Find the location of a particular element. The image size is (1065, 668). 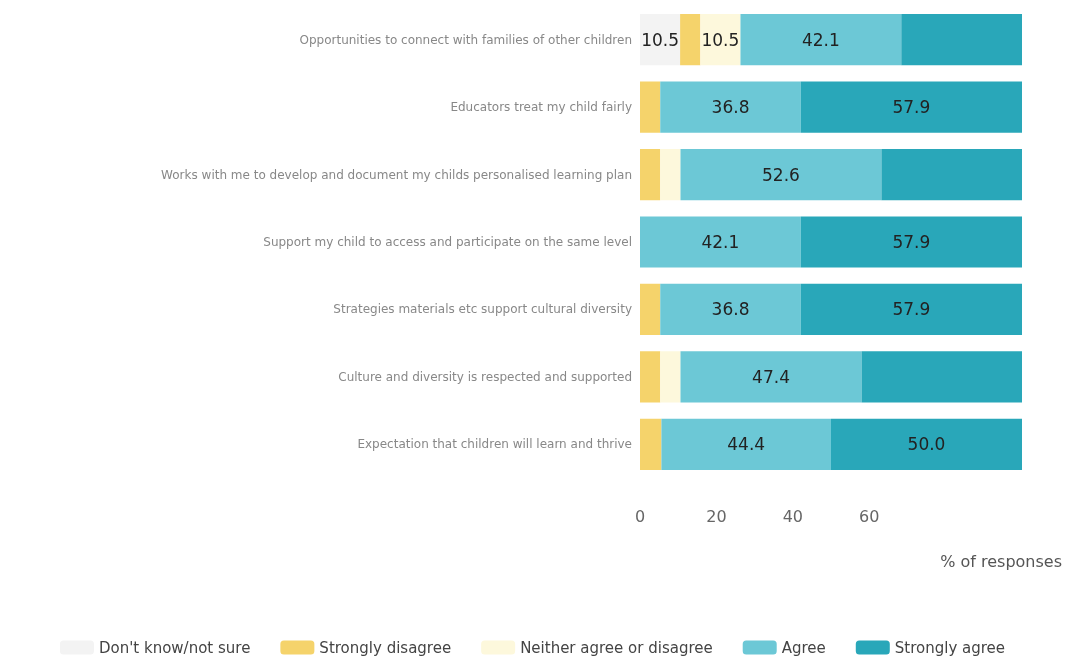

data-label: 44.4 is located at coordinates (746, 444).